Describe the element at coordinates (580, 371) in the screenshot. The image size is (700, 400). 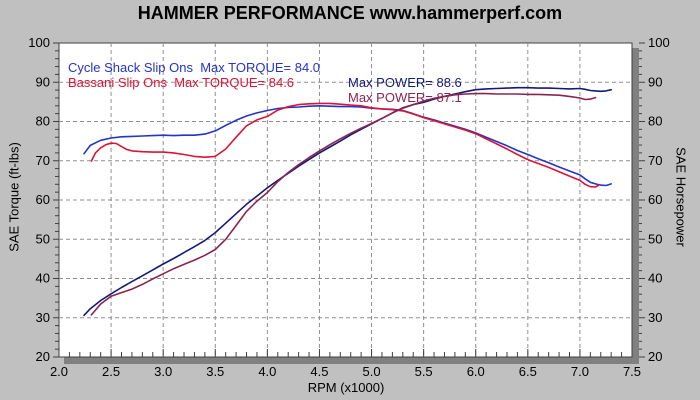
I see `x-tick-label: 7.0` at that location.